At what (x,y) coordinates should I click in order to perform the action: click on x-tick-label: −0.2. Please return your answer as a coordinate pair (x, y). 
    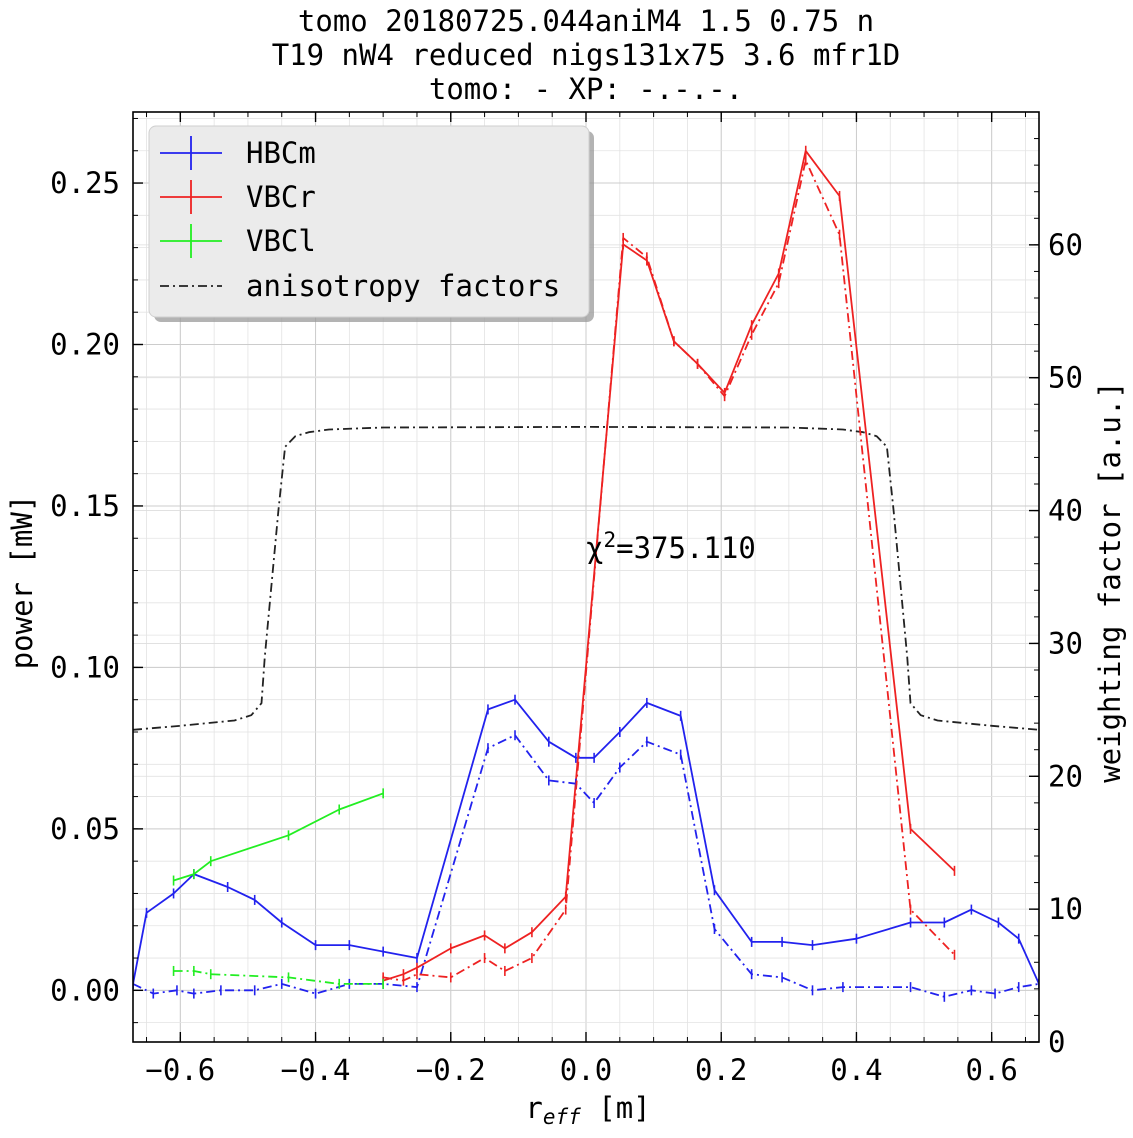
    Looking at the image, I should click on (451, 1070).